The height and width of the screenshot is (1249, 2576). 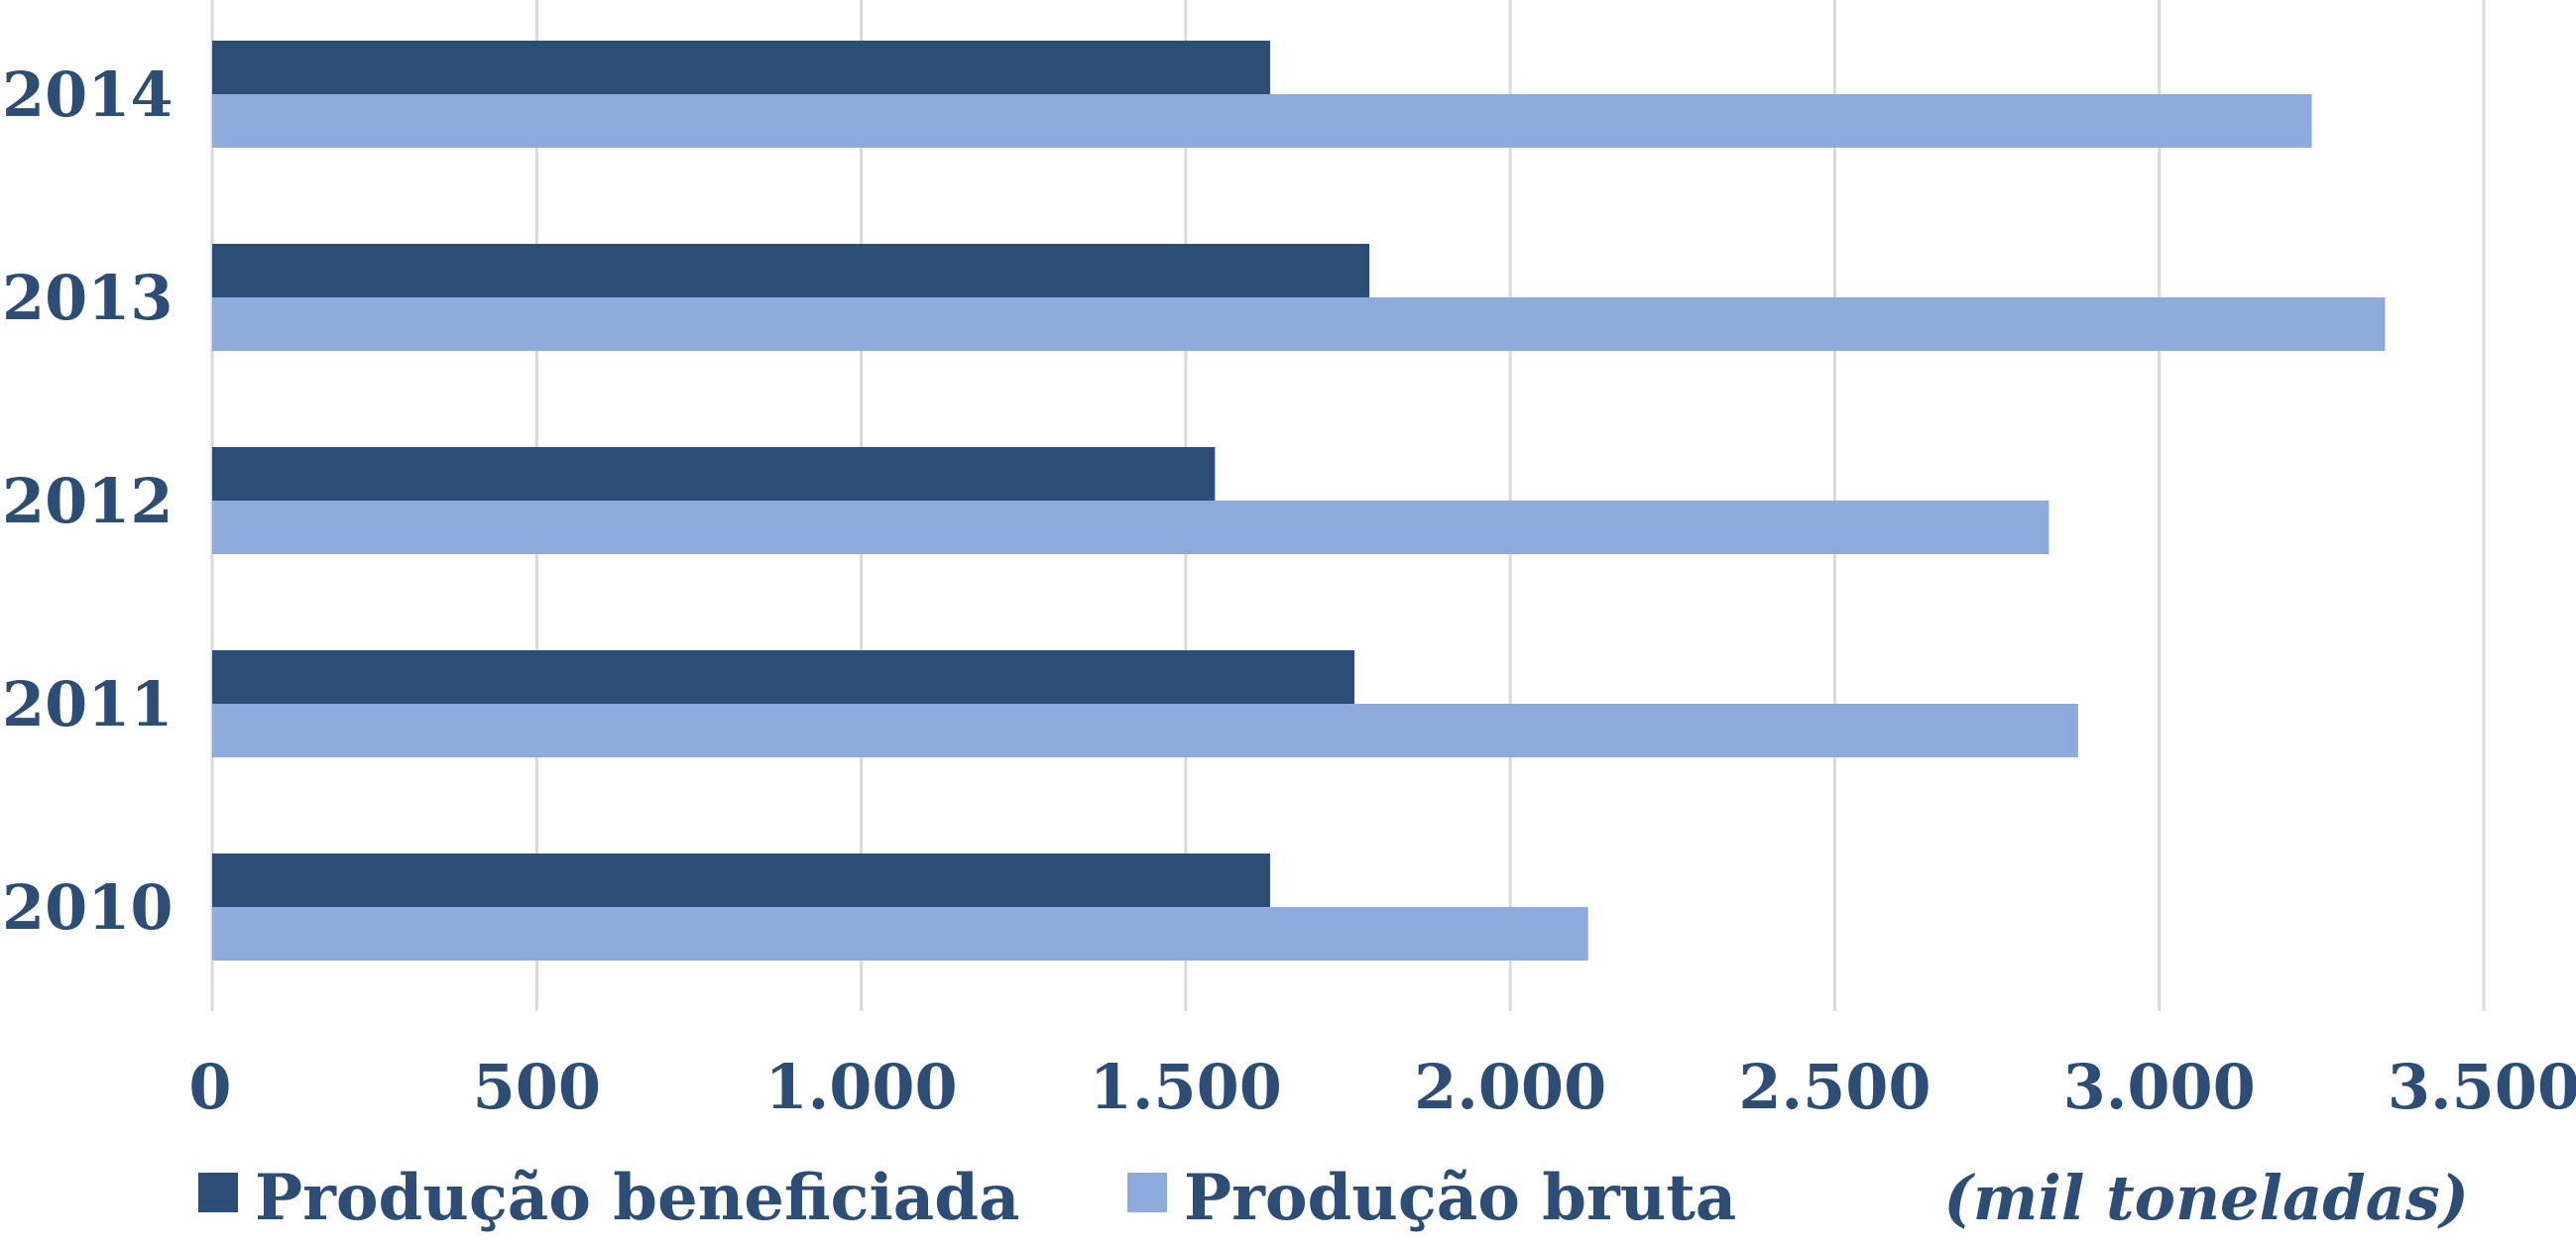 What do you see at coordinates (2482, 1087) in the screenshot?
I see `x-tick-label-7: 3.500` at bounding box center [2482, 1087].